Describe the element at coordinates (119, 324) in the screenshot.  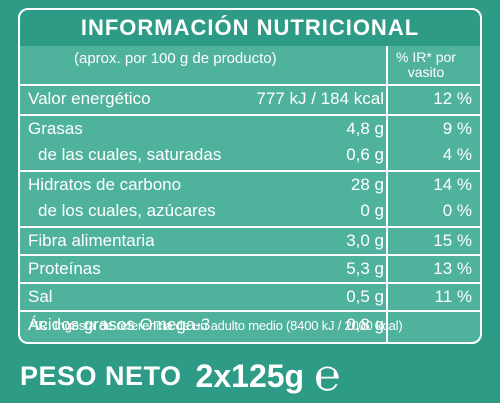
I see `row-label: Ácidos grasos Omega-3` at that location.